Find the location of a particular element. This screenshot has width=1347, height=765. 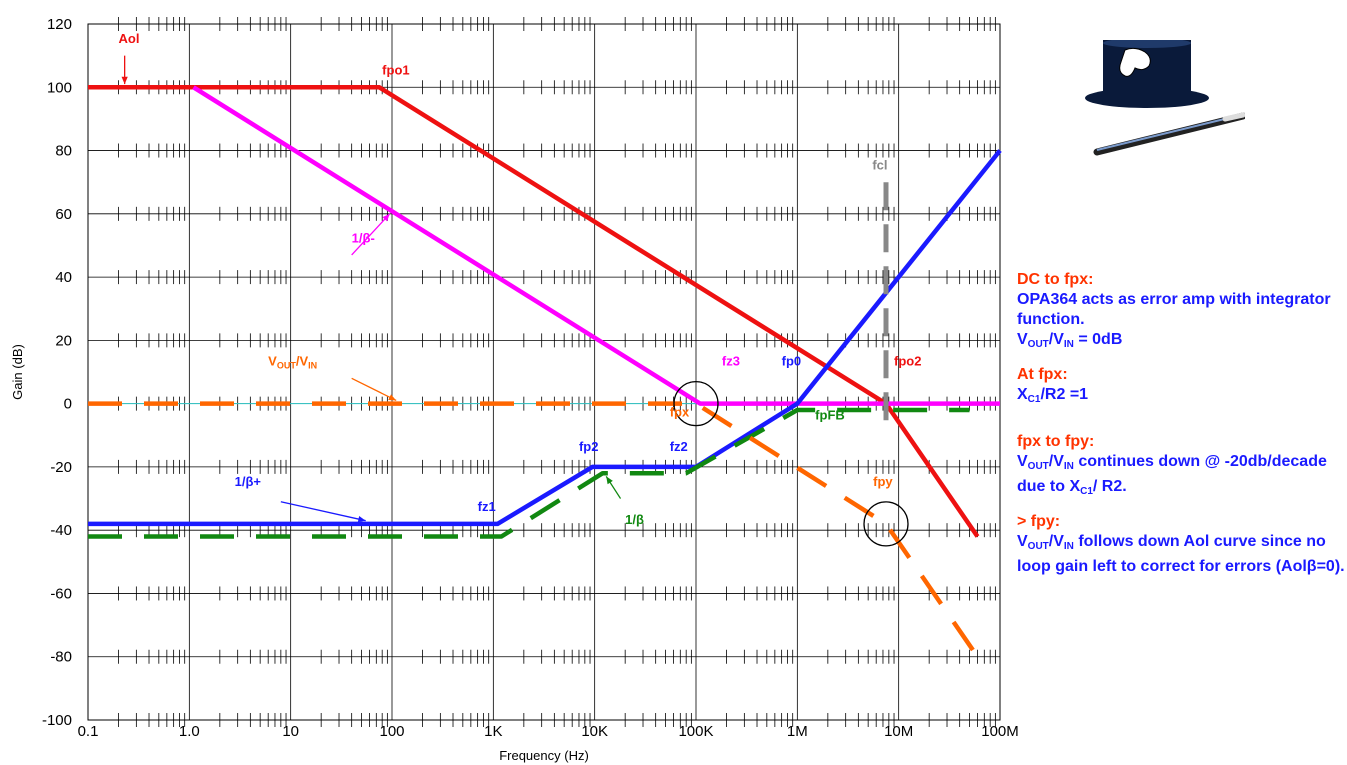

note-dc-out: OUT is located at coordinates (1038, 344).